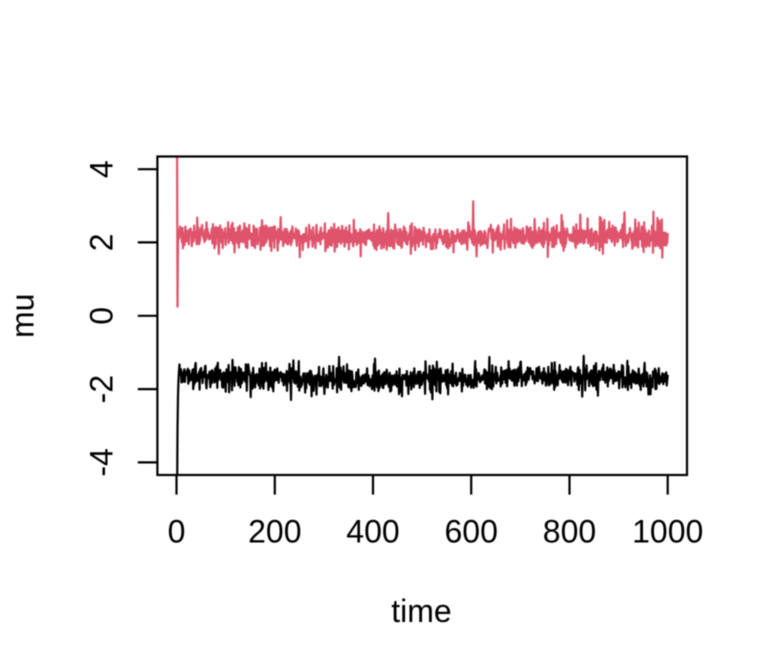  I want to click on svg-text: time, so click(421, 611).